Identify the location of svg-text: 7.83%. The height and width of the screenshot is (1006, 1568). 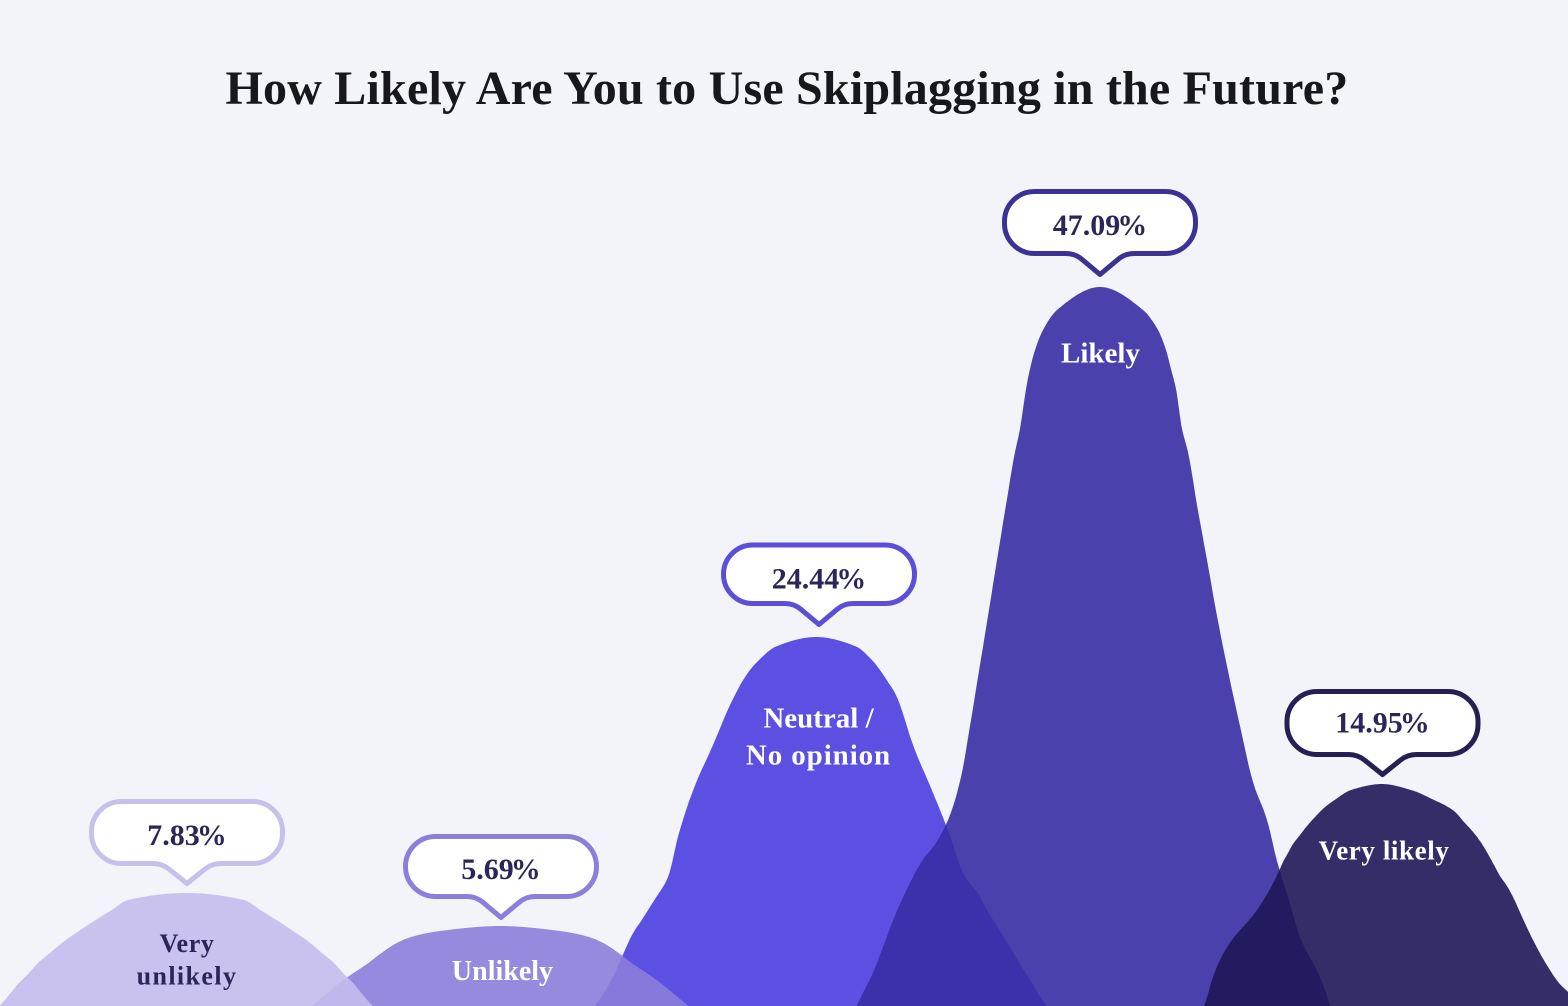
(187, 835).